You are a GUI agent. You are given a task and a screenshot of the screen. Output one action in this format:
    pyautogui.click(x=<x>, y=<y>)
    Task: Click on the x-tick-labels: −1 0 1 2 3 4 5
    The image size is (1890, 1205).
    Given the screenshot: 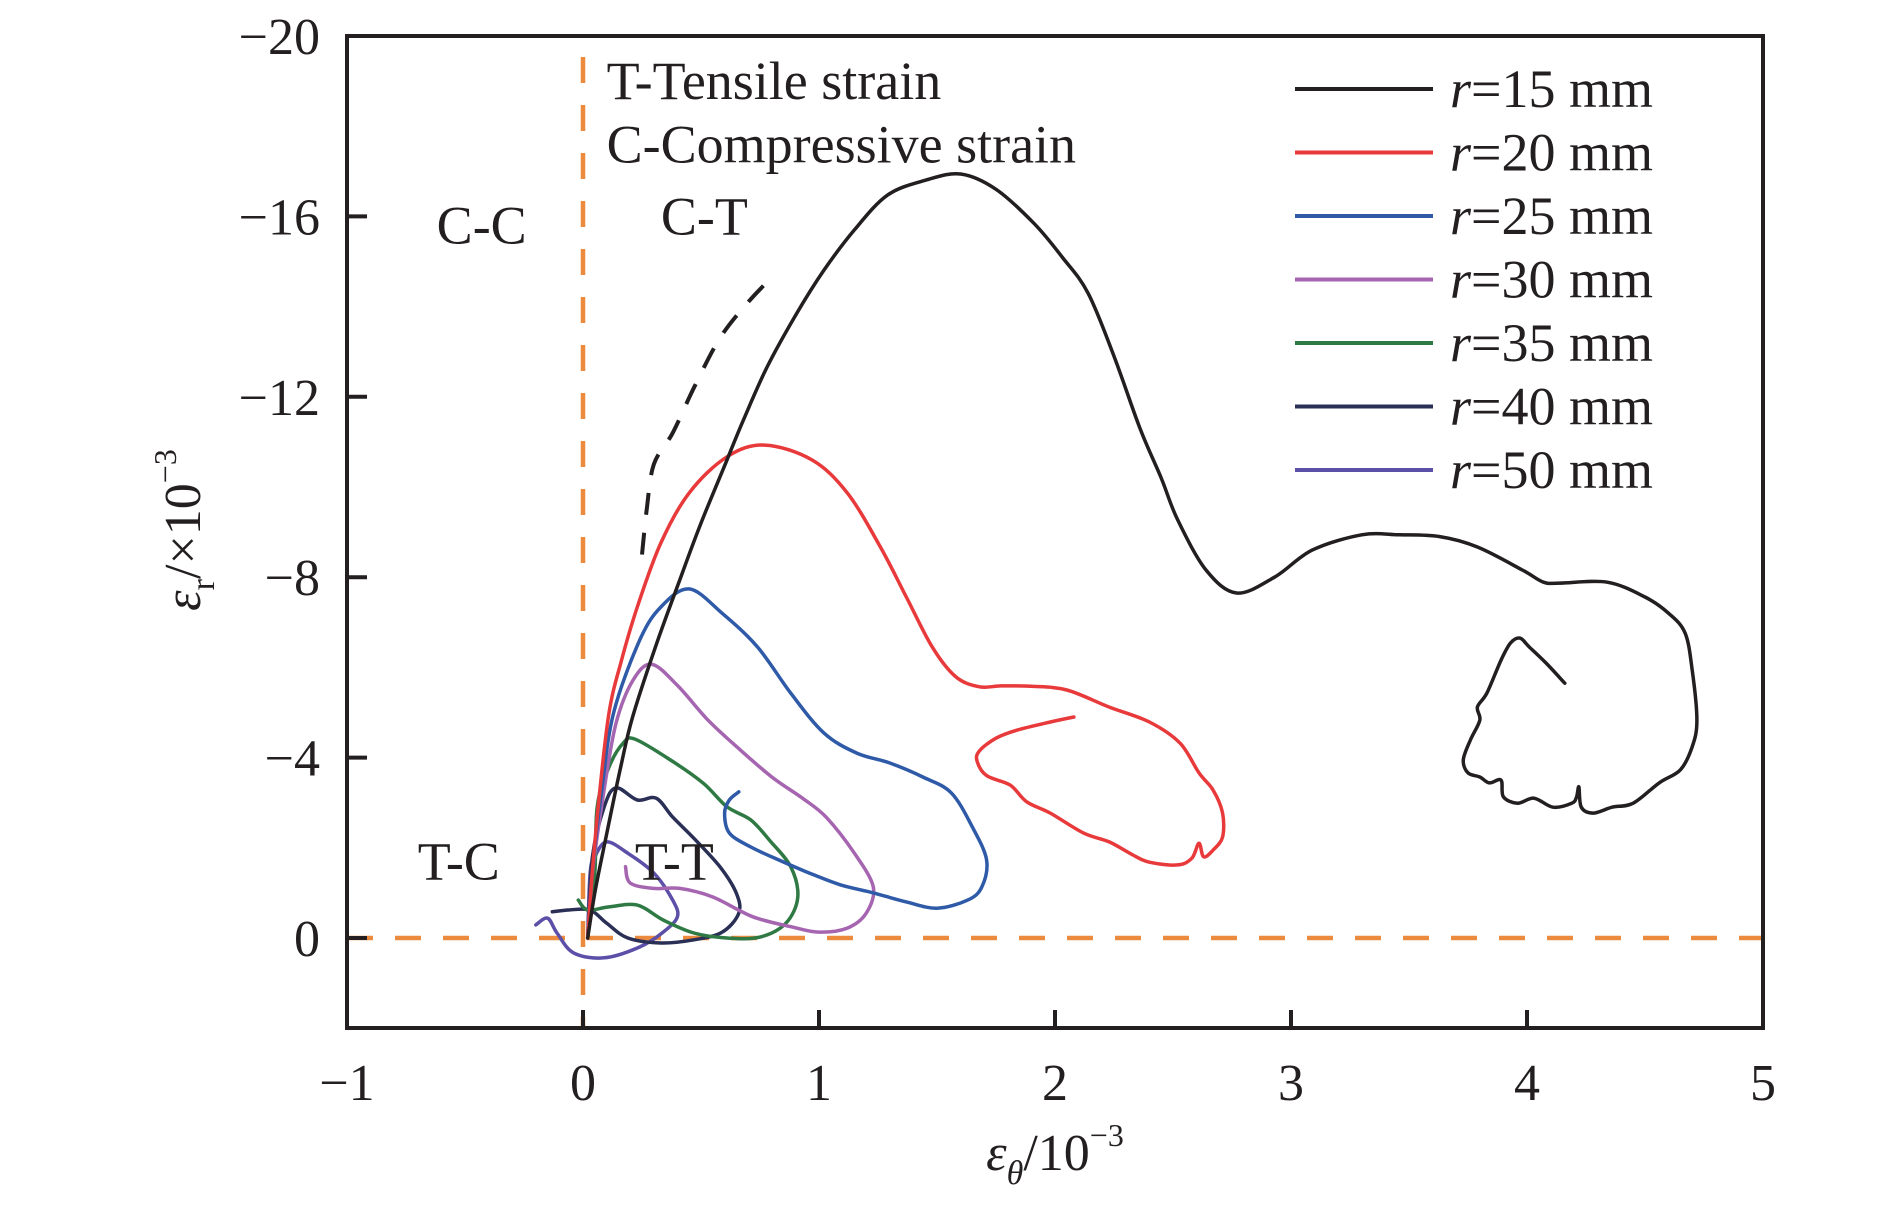 What is the action you would take?
    pyautogui.click(x=1047, y=1083)
    